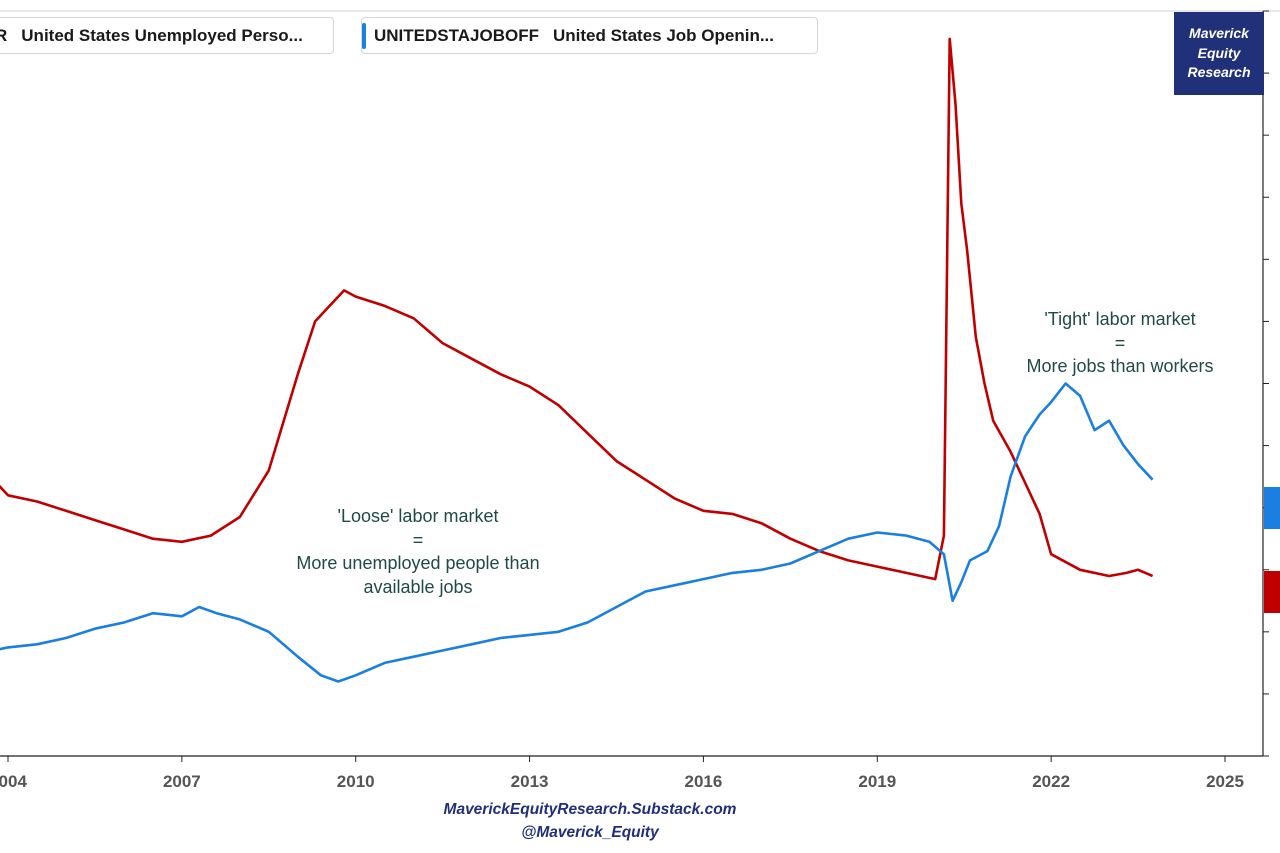  I want to click on brand-logo: Maverick Equity Research, so click(1219, 53).